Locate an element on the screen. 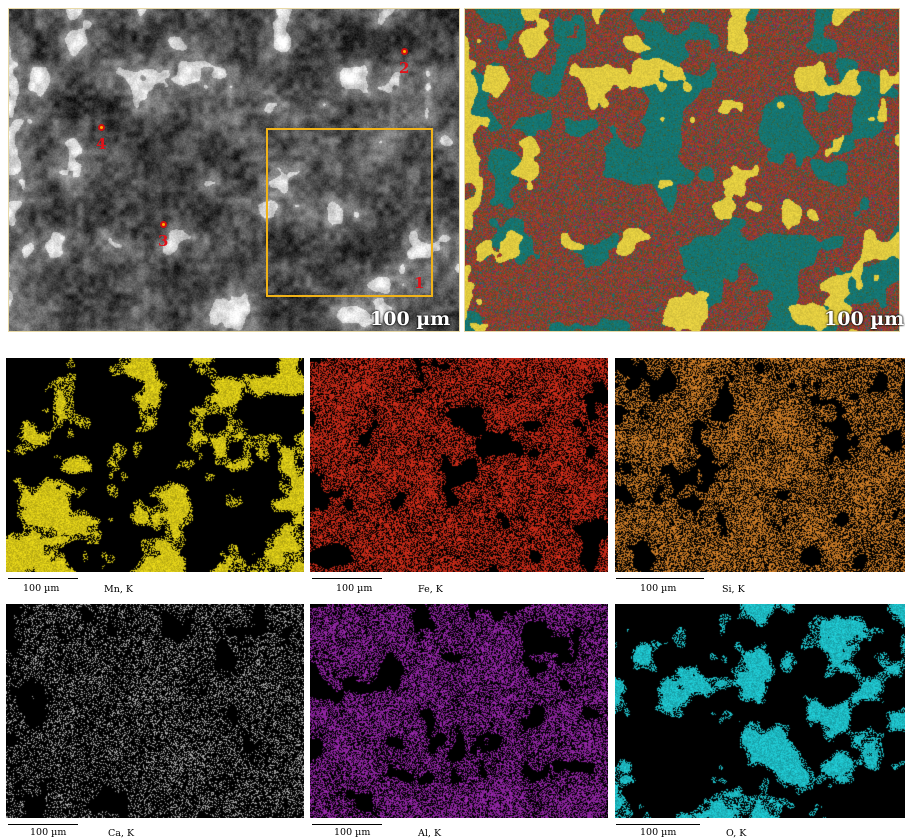  analysis-point-label-3: 3 is located at coordinates (163, 241).